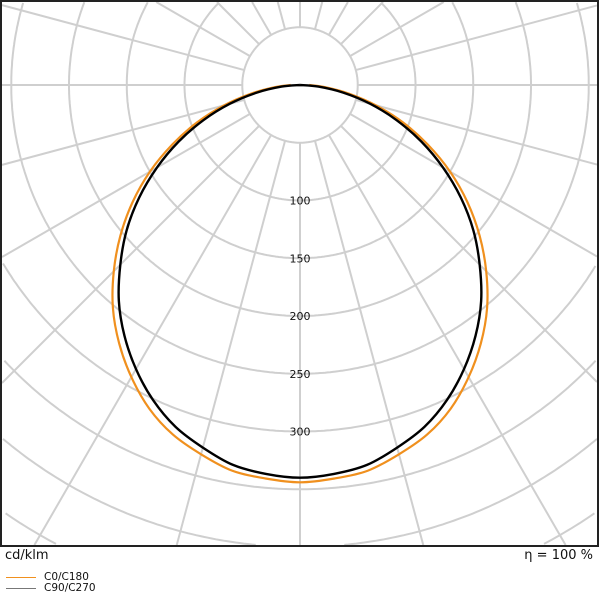 The height and width of the screenshot is (600, 600). What do you see at coordinates (66, 577) in the screenshot?
I see `legend-label: C0/C180` at bounding box center [66, 577].